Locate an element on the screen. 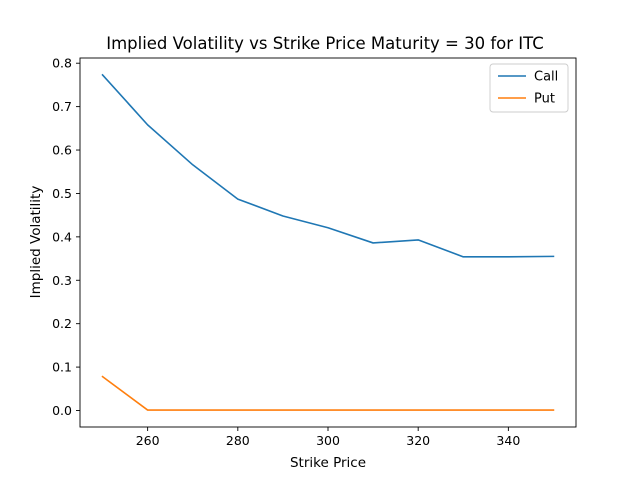 The image size is (640, 480). y-tick-label: 0.0 is located at coordinates (62, 410).